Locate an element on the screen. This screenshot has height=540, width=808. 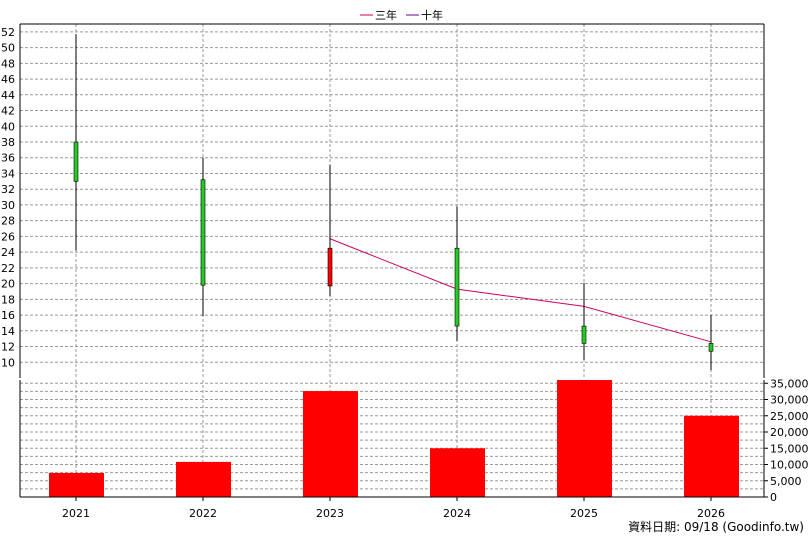
candlestick-2021 is located at coordinates (76, 142).